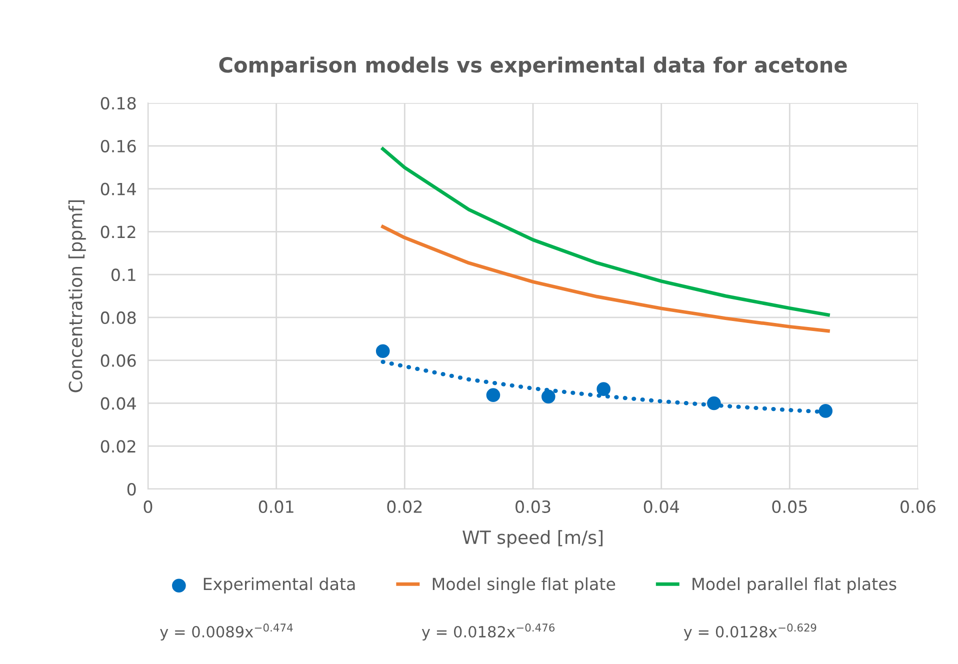 The height and width of the screenshot is (664, 958). I want to click on x-tick-label: 0.03, so click(533, 507).